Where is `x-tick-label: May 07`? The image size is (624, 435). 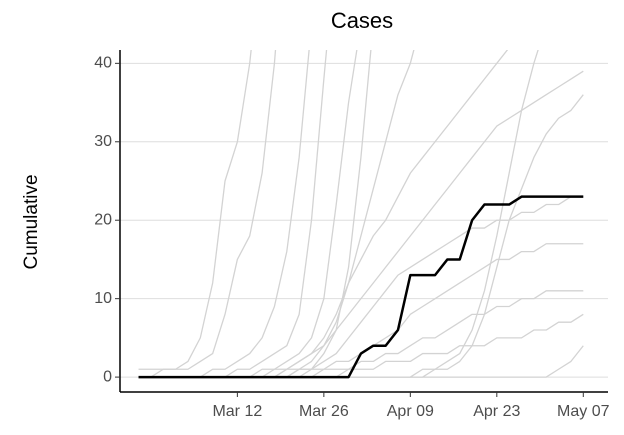 x-tick-label: May 07 is located at coordinates (583, 411).